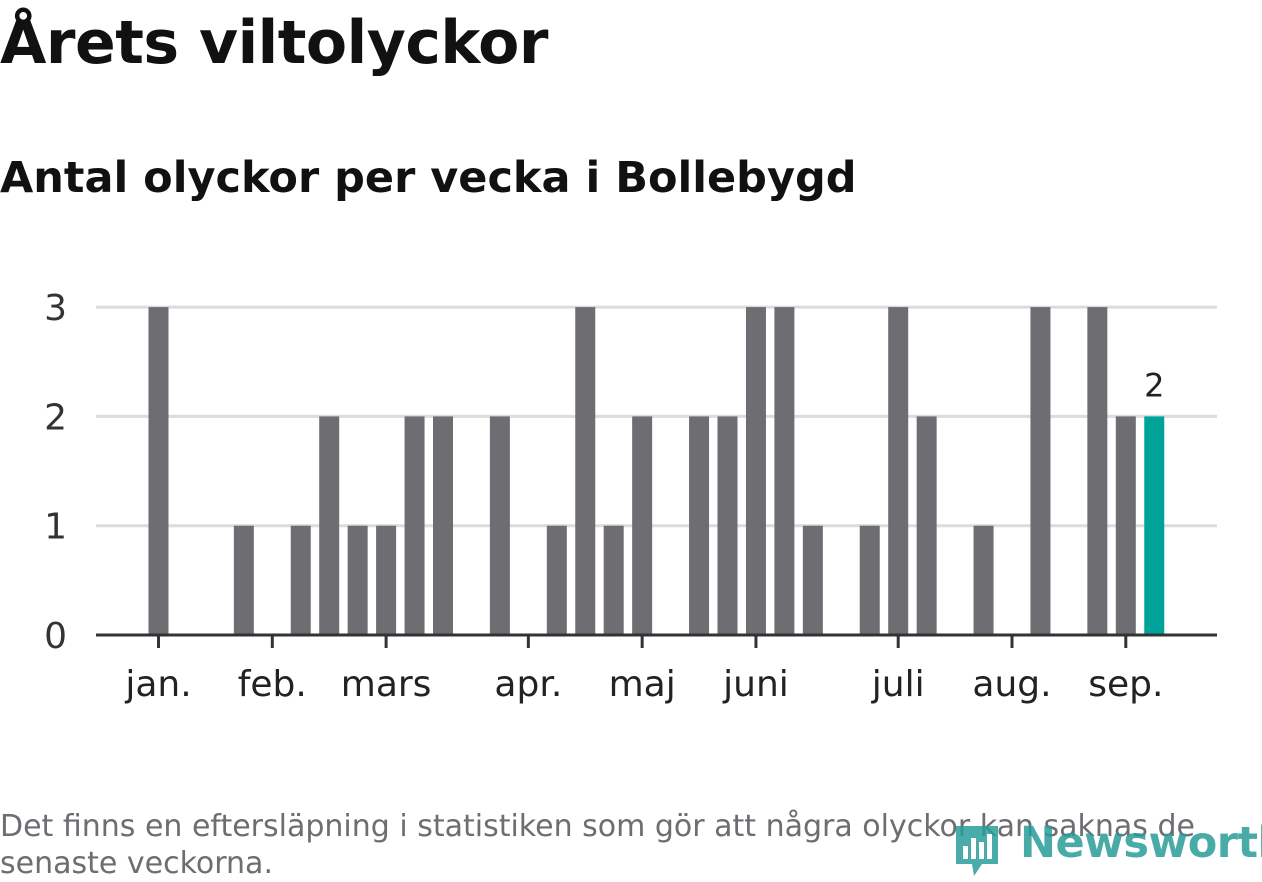 Image resolution: width=1262 pixels, height=882 pixels. What do you see at coordinates (755, 684) in the screenshot?
I see `x-tick-label: juni` at bounding box center [755, 684].